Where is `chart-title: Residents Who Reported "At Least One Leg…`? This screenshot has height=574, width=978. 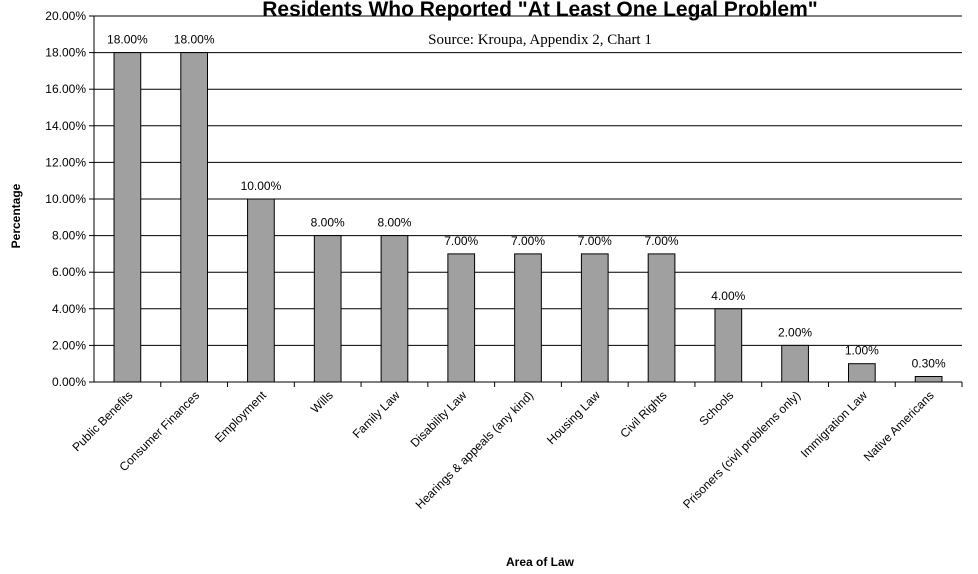
chart-title: Residents Who Reported "At Least One Leg… is located at coordinates (540, 10).